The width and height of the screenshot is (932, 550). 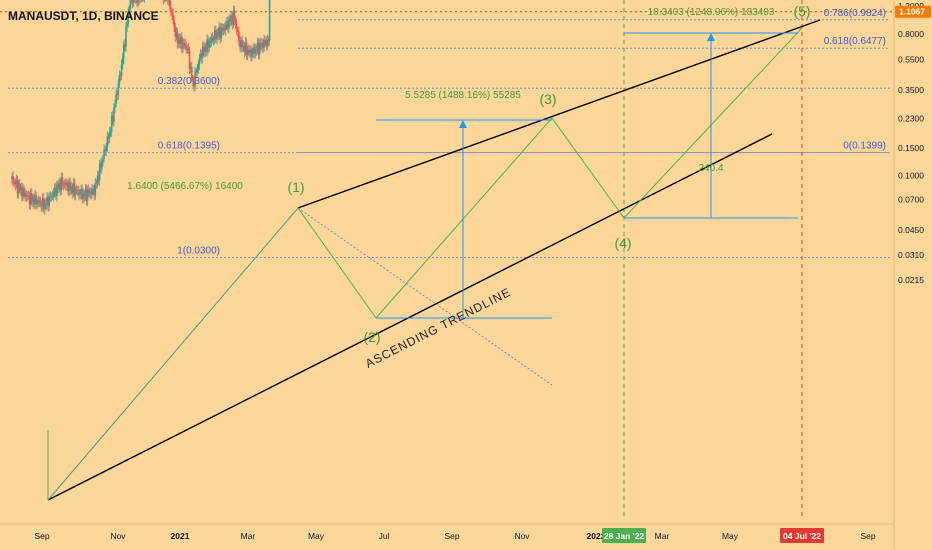 I want to click on time-tick: 2021, so click(x=180, y=536).